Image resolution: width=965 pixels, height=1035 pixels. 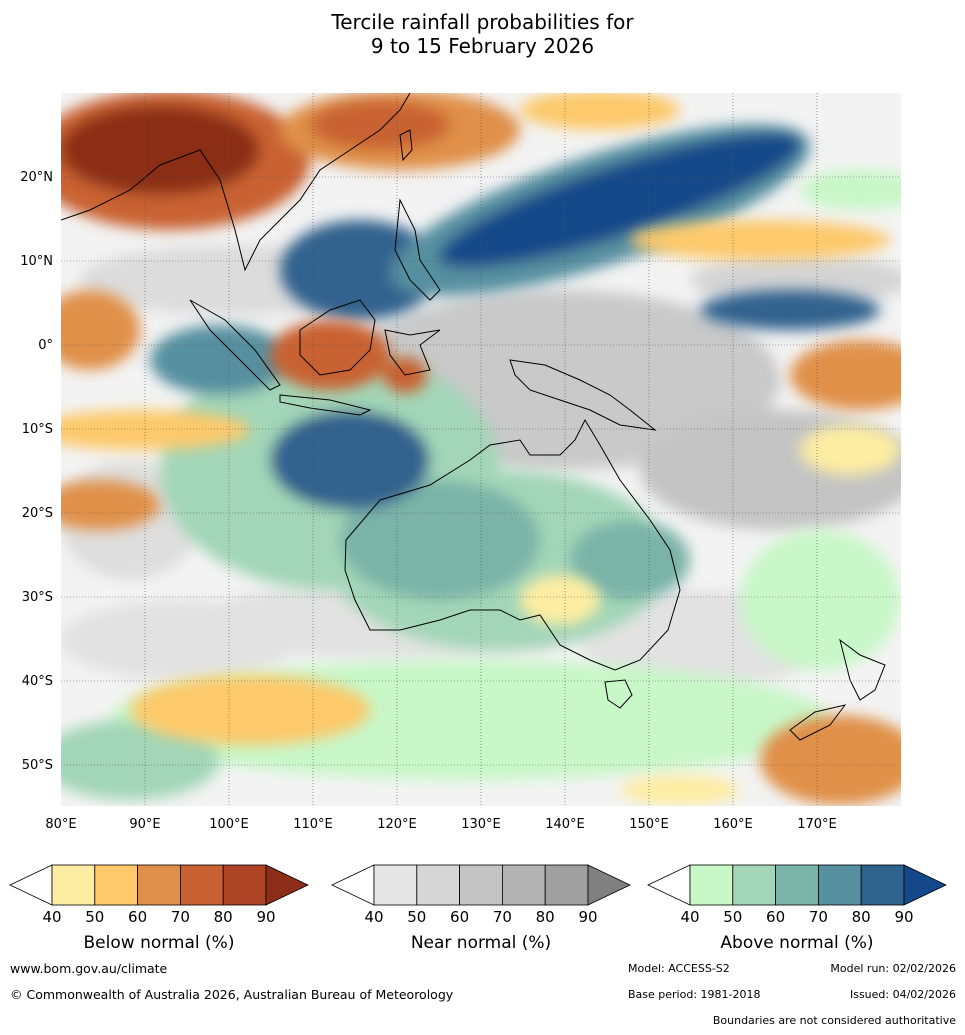 I want to click on lat-tick-label: 30°S, so click(x=37, y=597).